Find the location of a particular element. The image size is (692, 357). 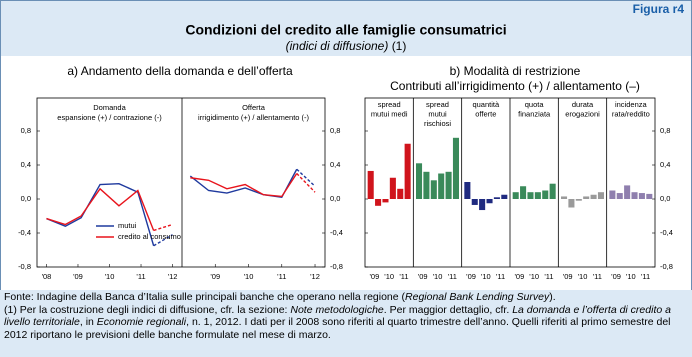

figure-subtitle: (indici di diffusione) (1) is located at coordinates (346, 46).